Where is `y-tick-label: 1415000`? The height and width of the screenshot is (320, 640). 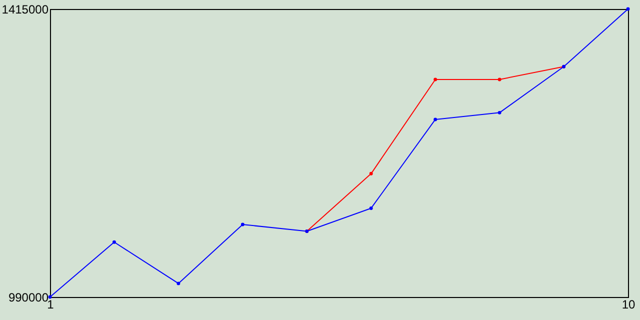
y-tick-label: 1415000 is located at coordinates (25, 9).